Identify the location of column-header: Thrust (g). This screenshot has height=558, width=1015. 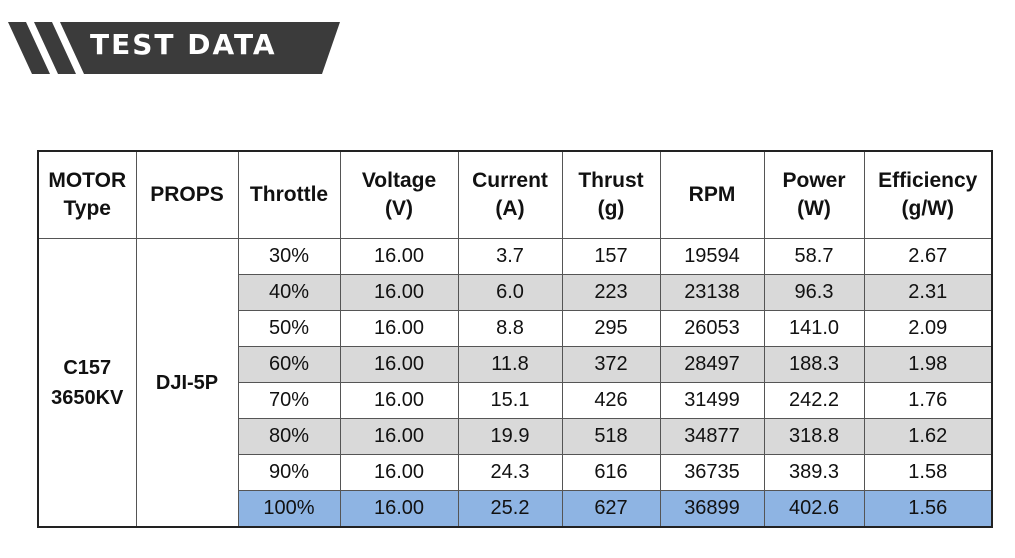
(611, 194).